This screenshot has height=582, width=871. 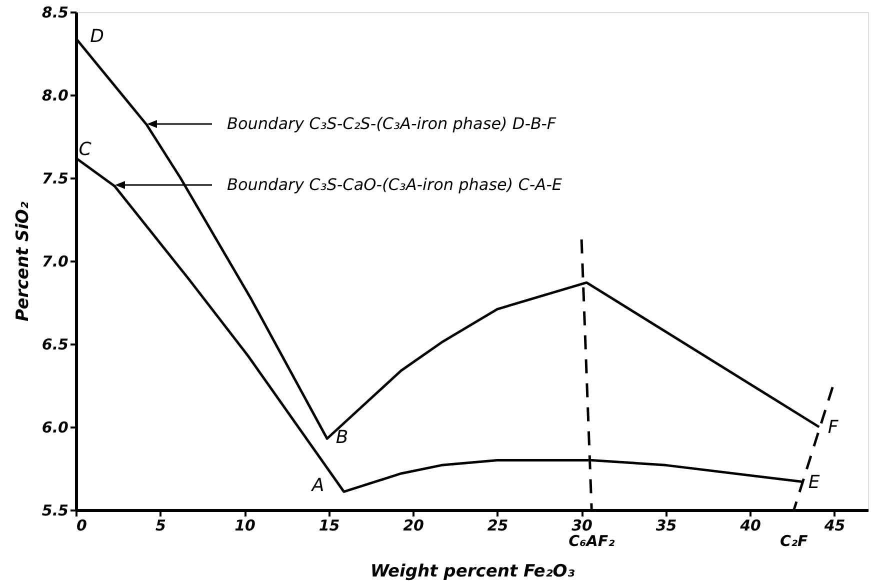 What do you see at coordinates (55, 95) in the screenshot?
I see `y-tick-label: 8.0` at bounding box center [55, 95].